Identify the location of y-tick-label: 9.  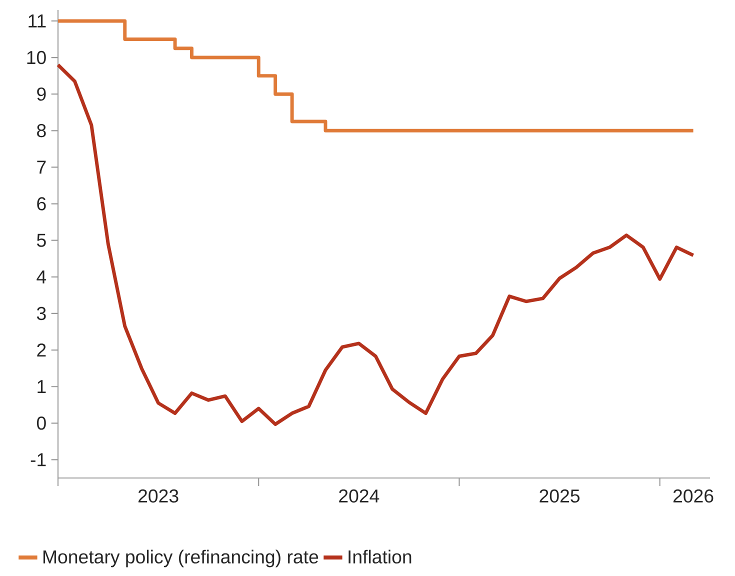
(41, 94).